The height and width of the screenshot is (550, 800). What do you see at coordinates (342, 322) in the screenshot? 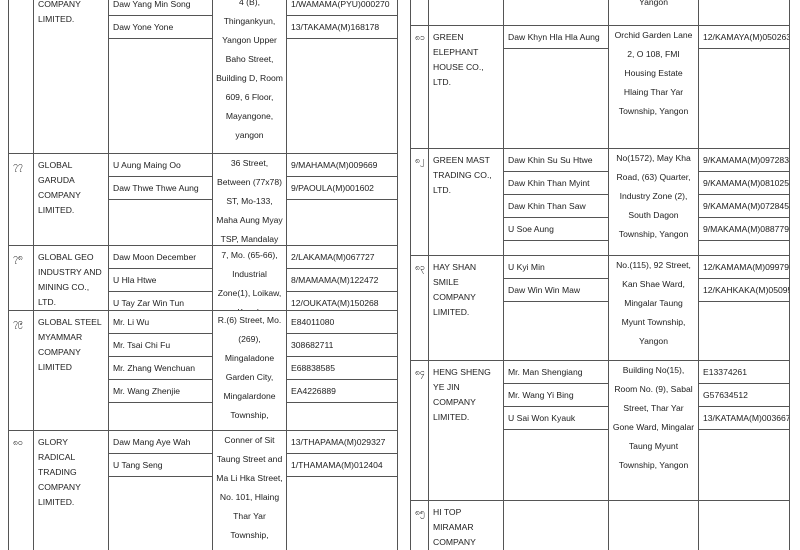
I see `registration-number: E84011080` at bounding box center [342, 322].